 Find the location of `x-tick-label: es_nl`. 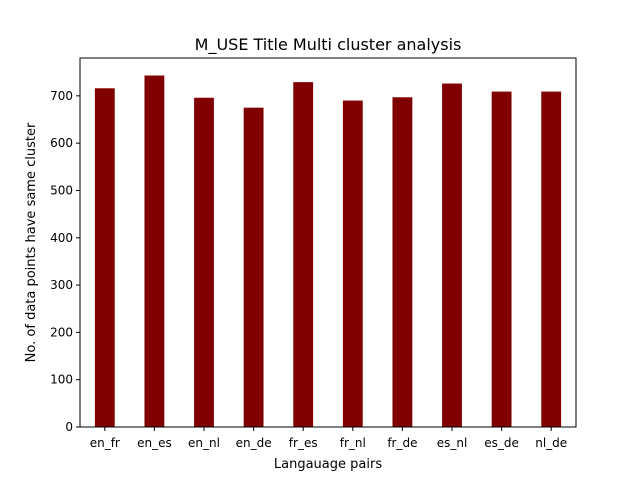

x-tick-label: es_nl is located at coordinates (452, 443).